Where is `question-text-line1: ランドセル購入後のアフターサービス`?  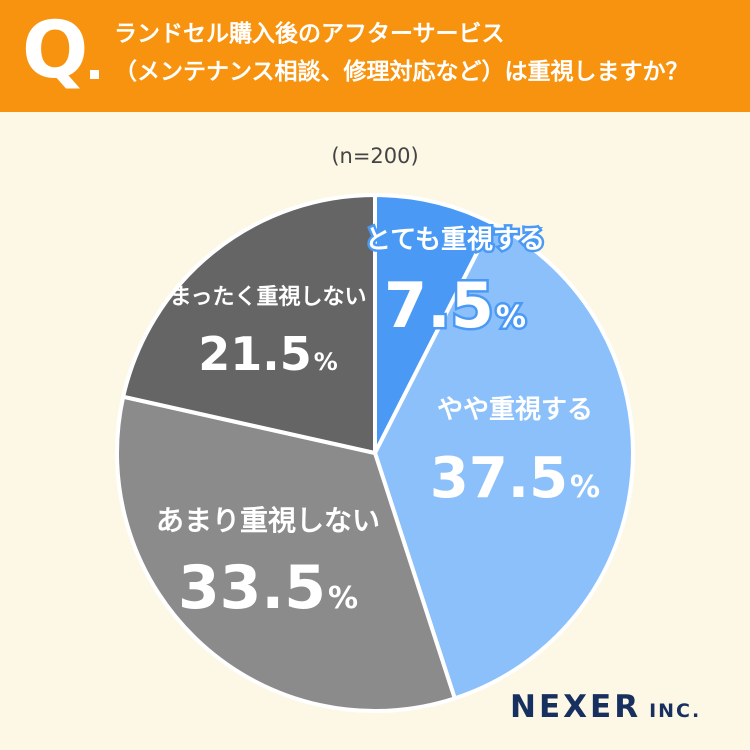 question-text-line1: ランドセル購入後のアフターサービス is located at coordinates (309, 34).